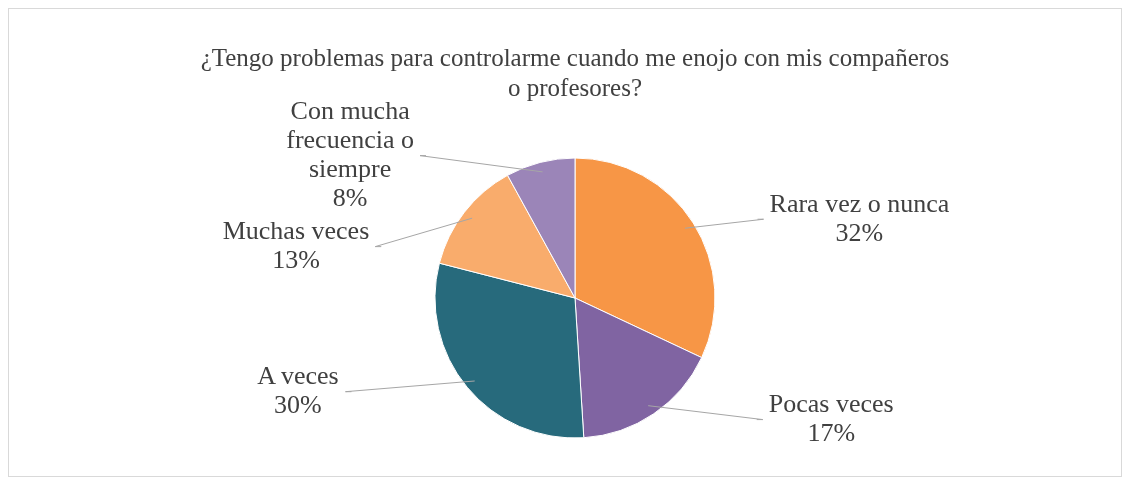 The width and height of the screenshot is (1130, 485). What do you see at coordinates (298, 376) in the screenshot?
I see `slice-label: A veces` at bounding box center [298, 376].